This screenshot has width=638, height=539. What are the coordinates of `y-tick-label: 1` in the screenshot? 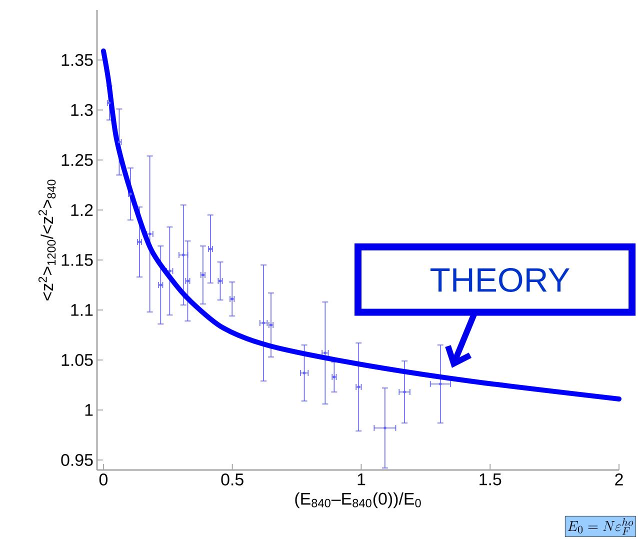 It's located at (89, 410).